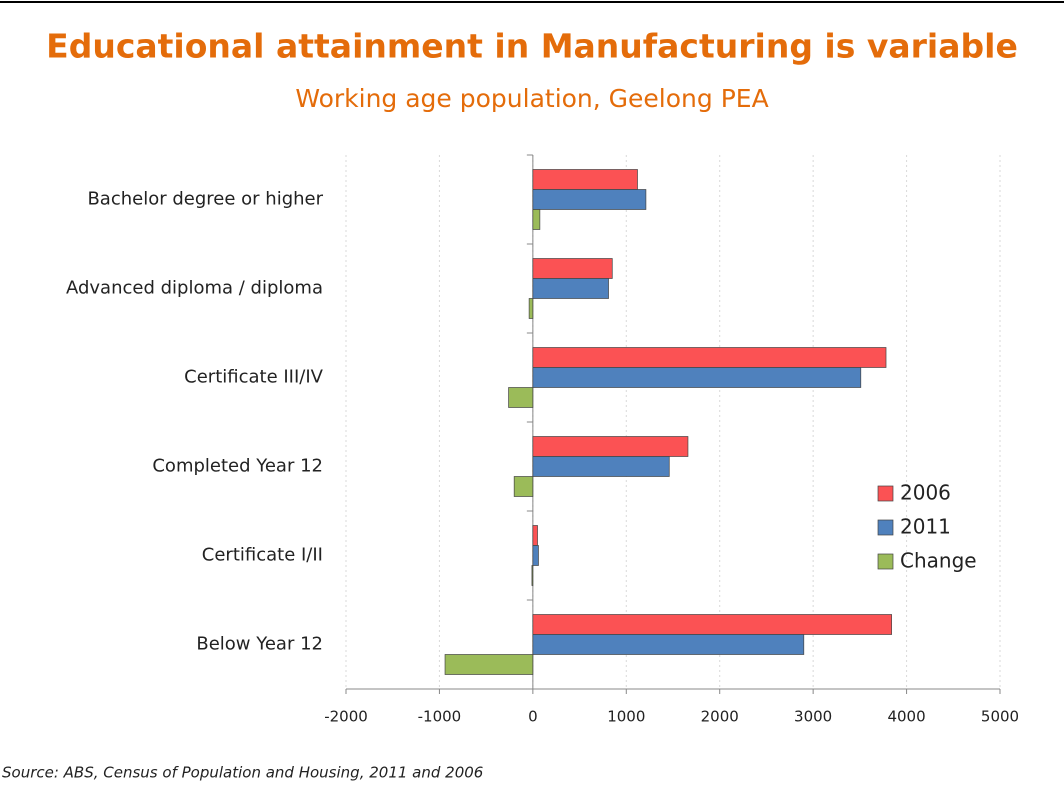 The height and width of the screenshot is (811, 1064). I want to click on y-tick-label: Certificate III/IV, so click(254, 377).